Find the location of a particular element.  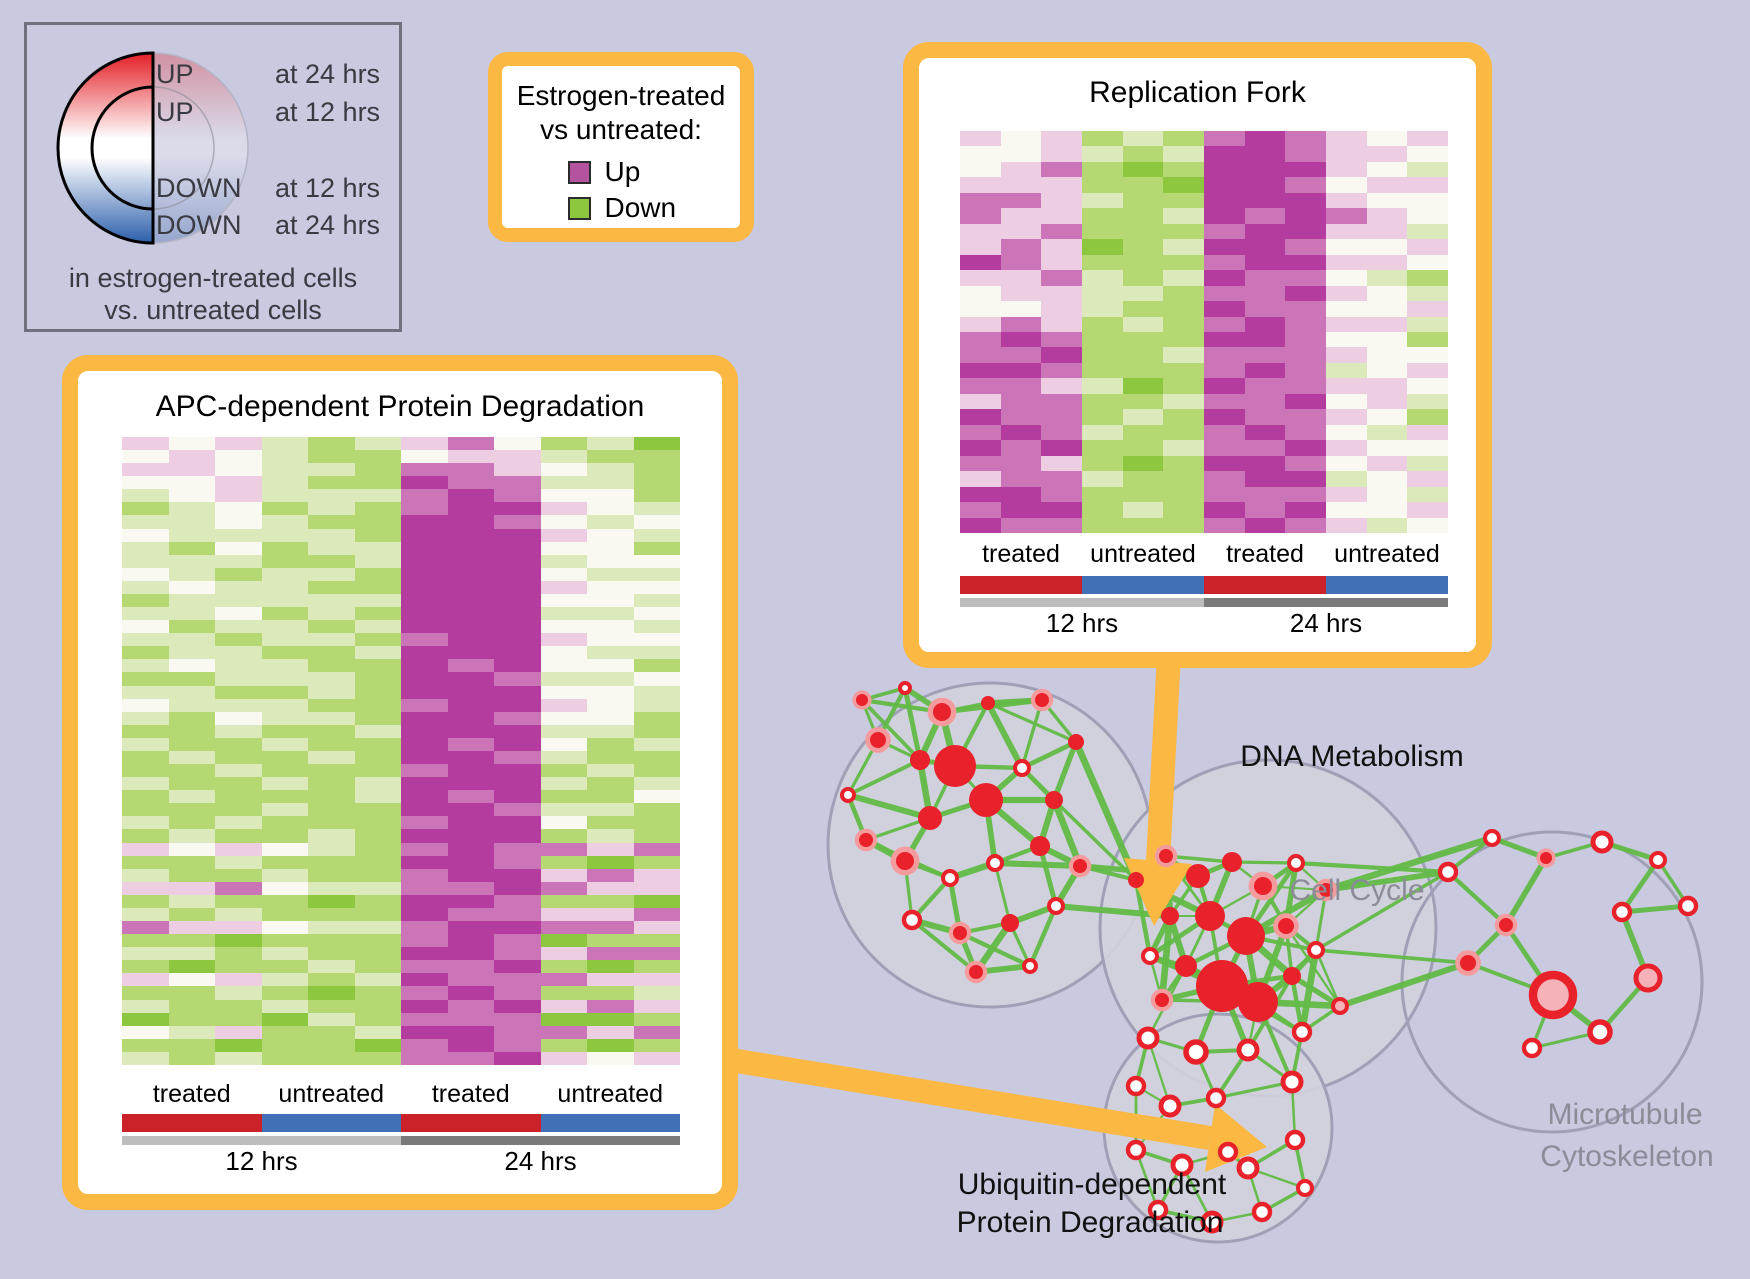

ring-dir-down24: DOWN is located at coordinates (199, 225).